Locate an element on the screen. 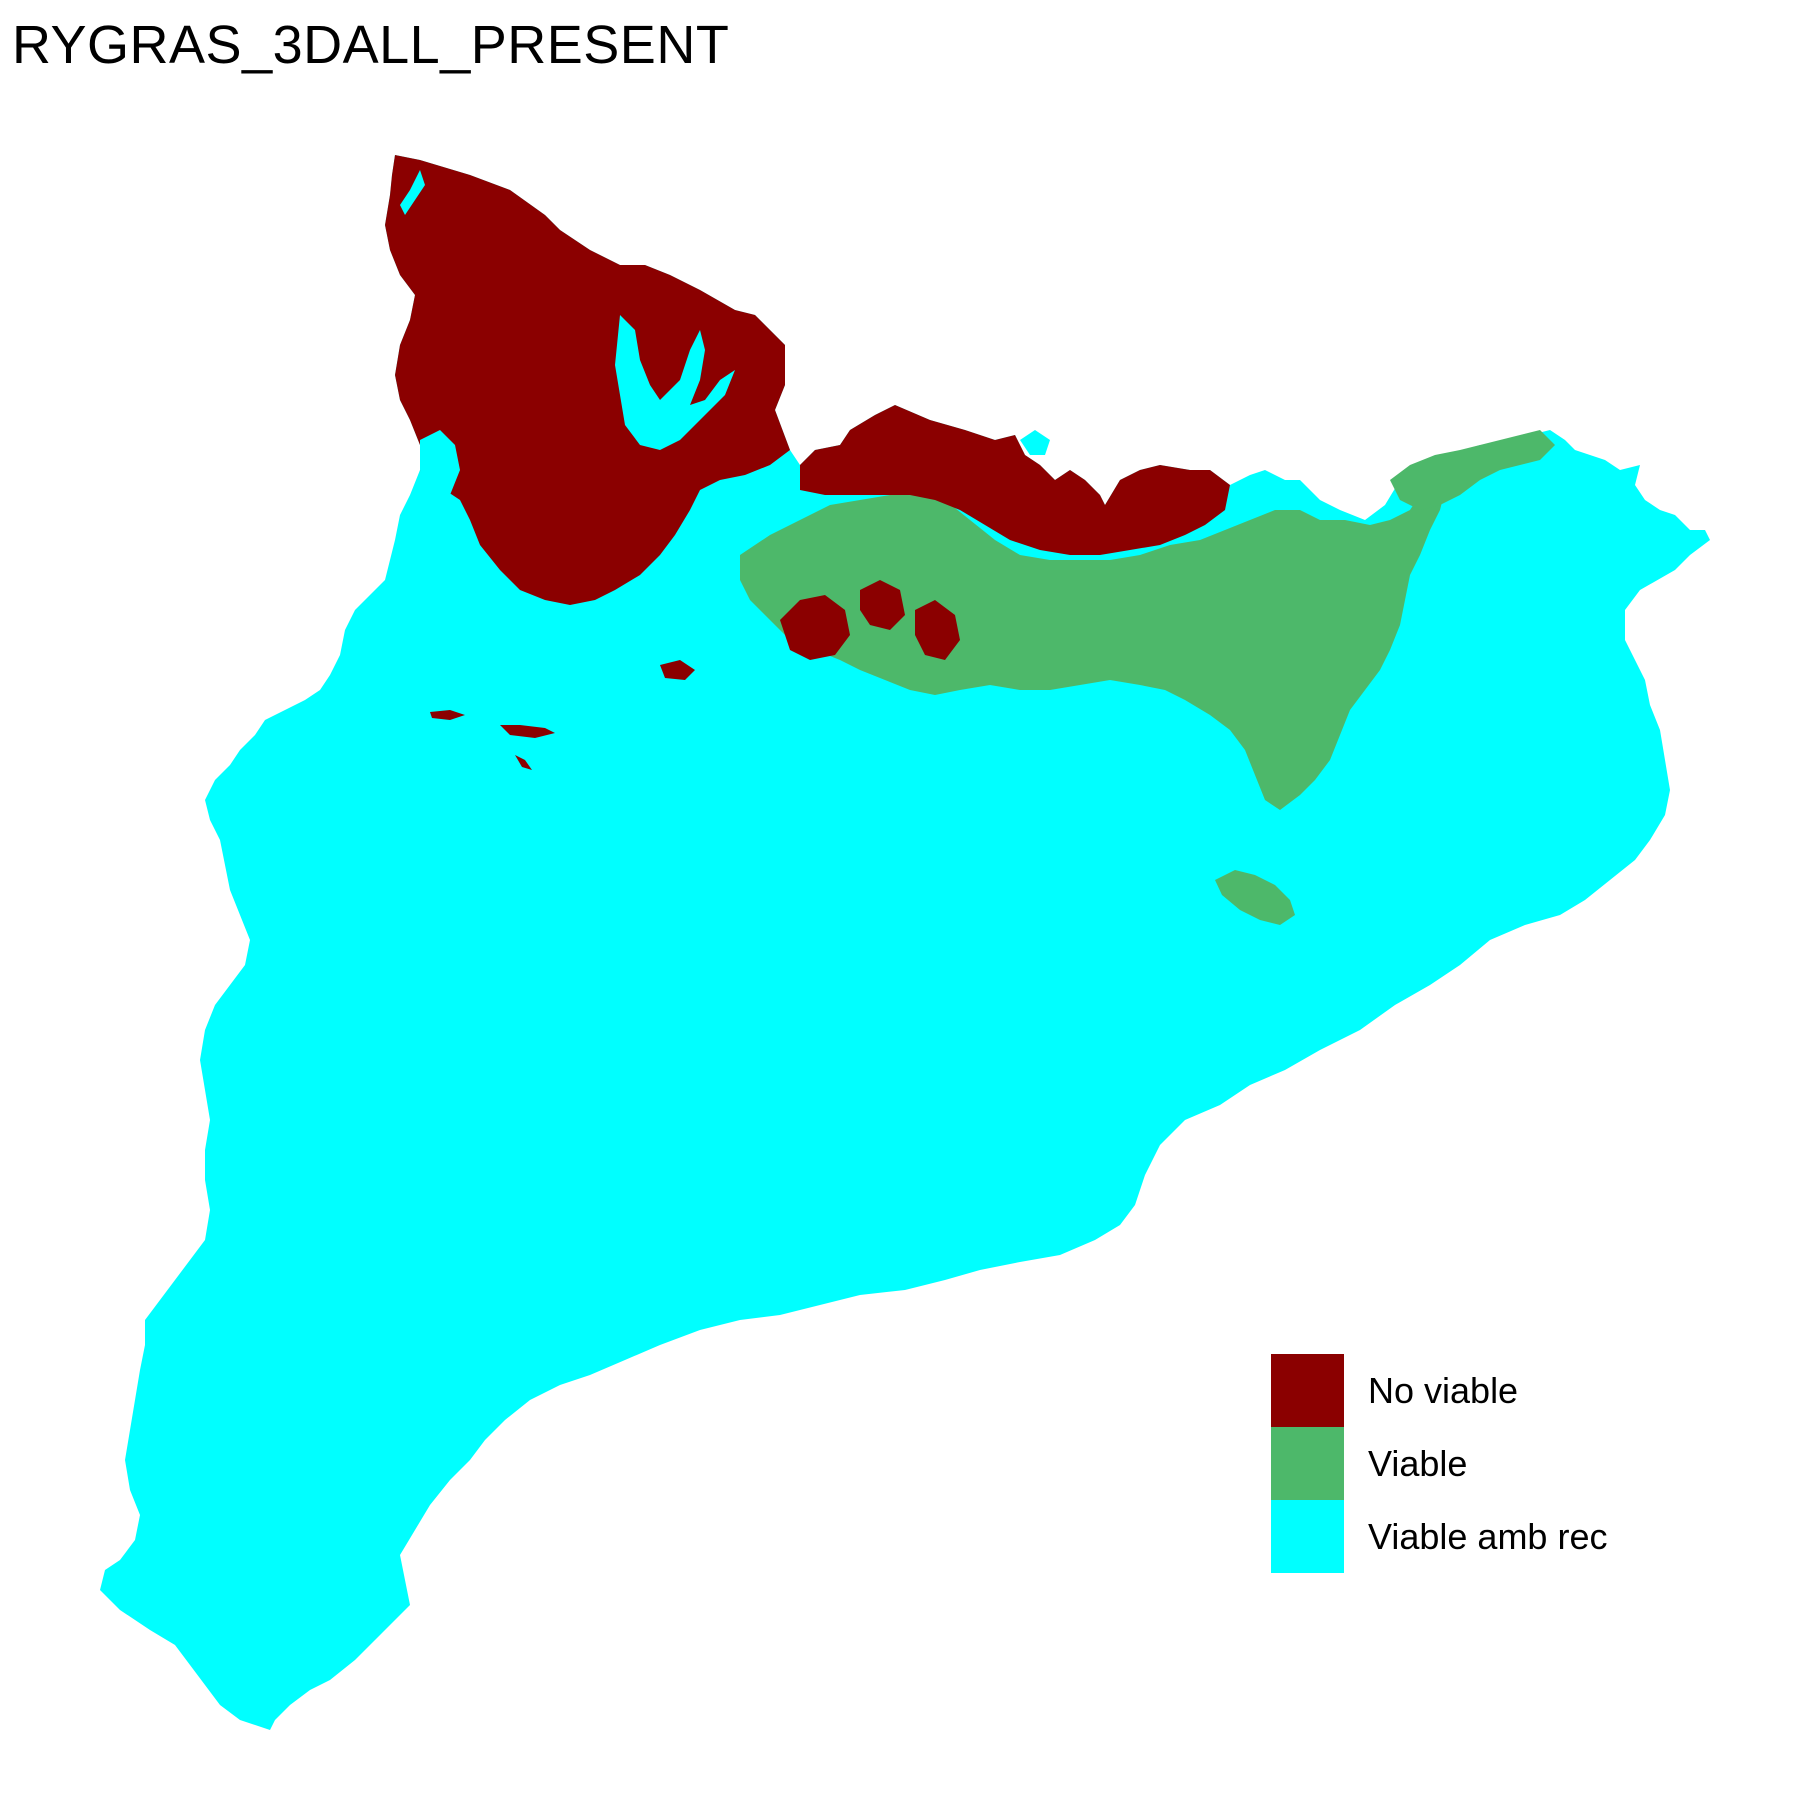 This screenshot has height=1800, width=1800. legend-label-viable: Viable is located at coordinates (1418, 1463).